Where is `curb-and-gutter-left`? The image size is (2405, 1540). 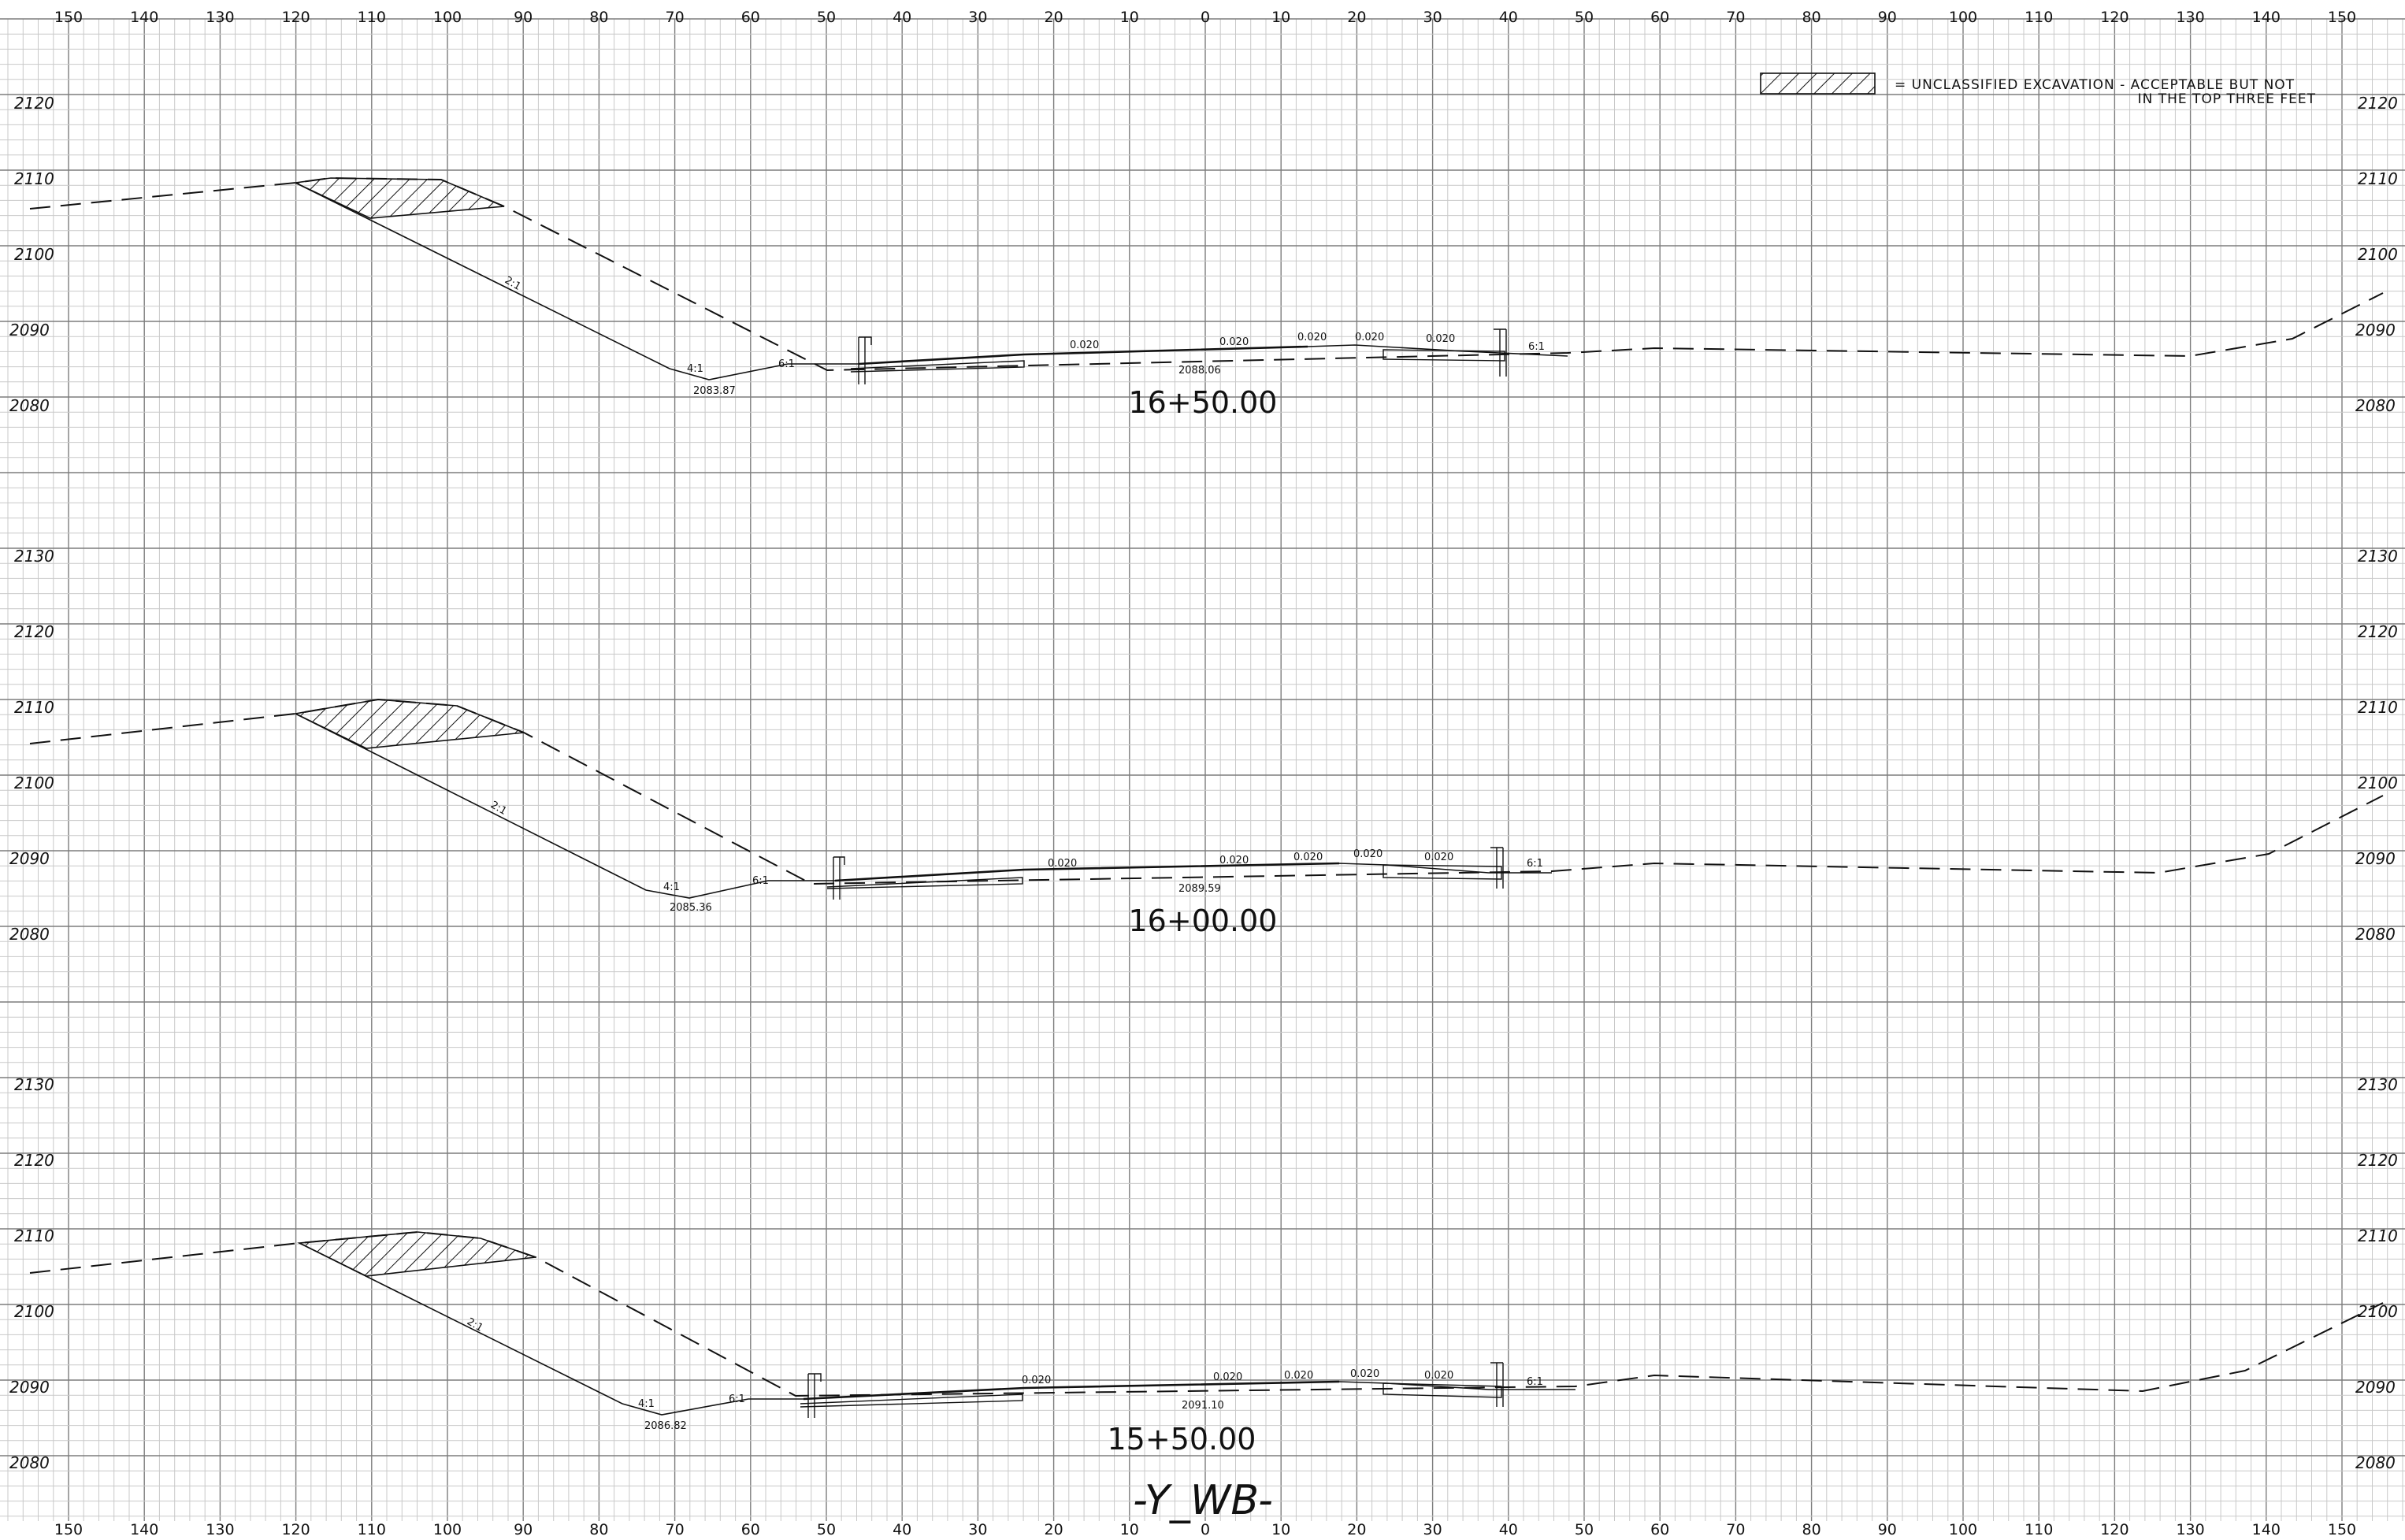 curb-and-gutter-left is located at coordinates (924, 878).